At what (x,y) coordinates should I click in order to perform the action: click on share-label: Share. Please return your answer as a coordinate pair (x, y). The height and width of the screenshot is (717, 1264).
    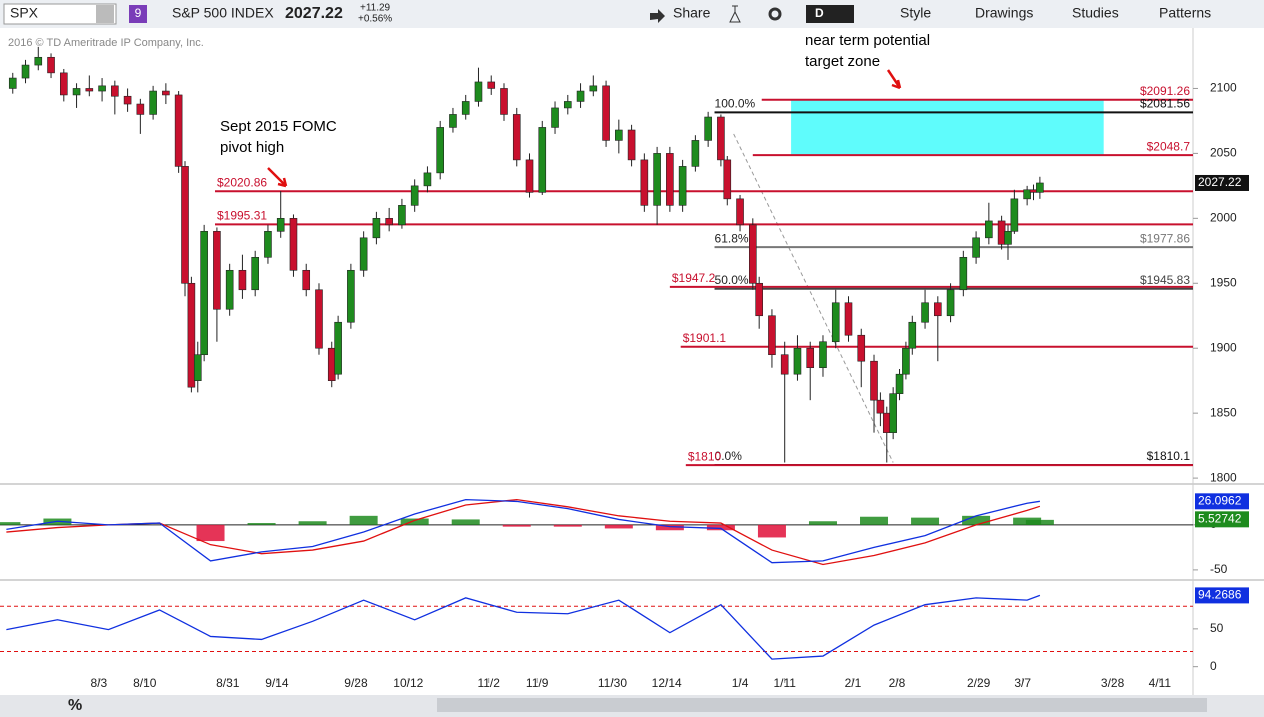
    Looking at the image, I should click on (692, 13).